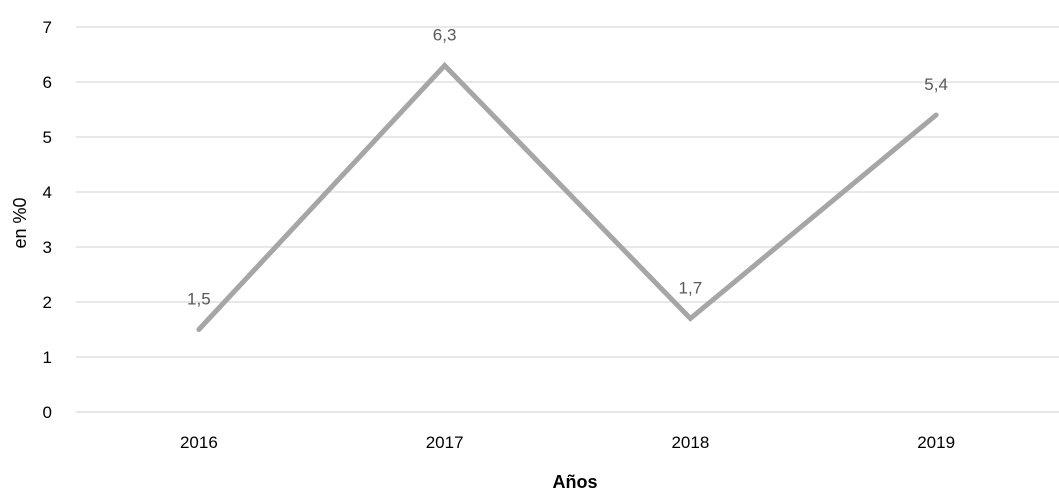 This screenshot has width=1059, height=493. I want to click on data-label: 5,4, so click(936, 84).